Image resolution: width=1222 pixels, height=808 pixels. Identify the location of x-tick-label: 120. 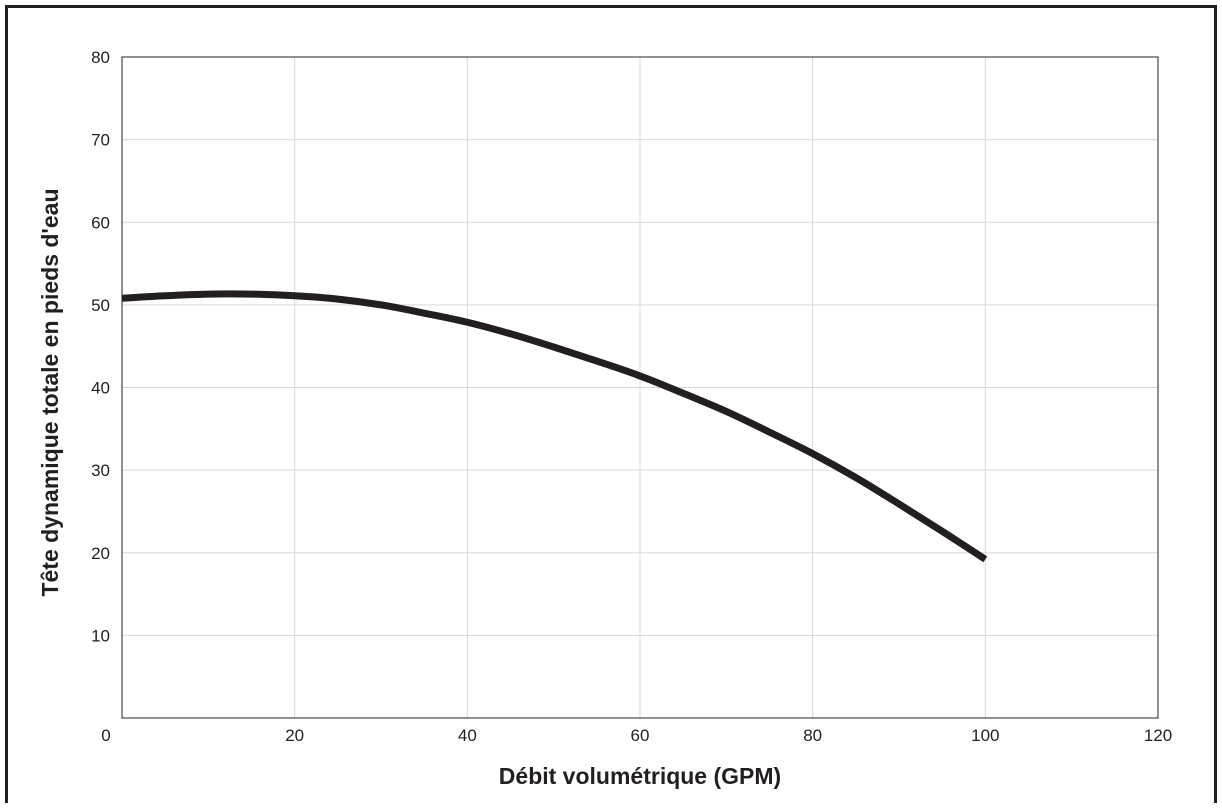
(1158, 735).